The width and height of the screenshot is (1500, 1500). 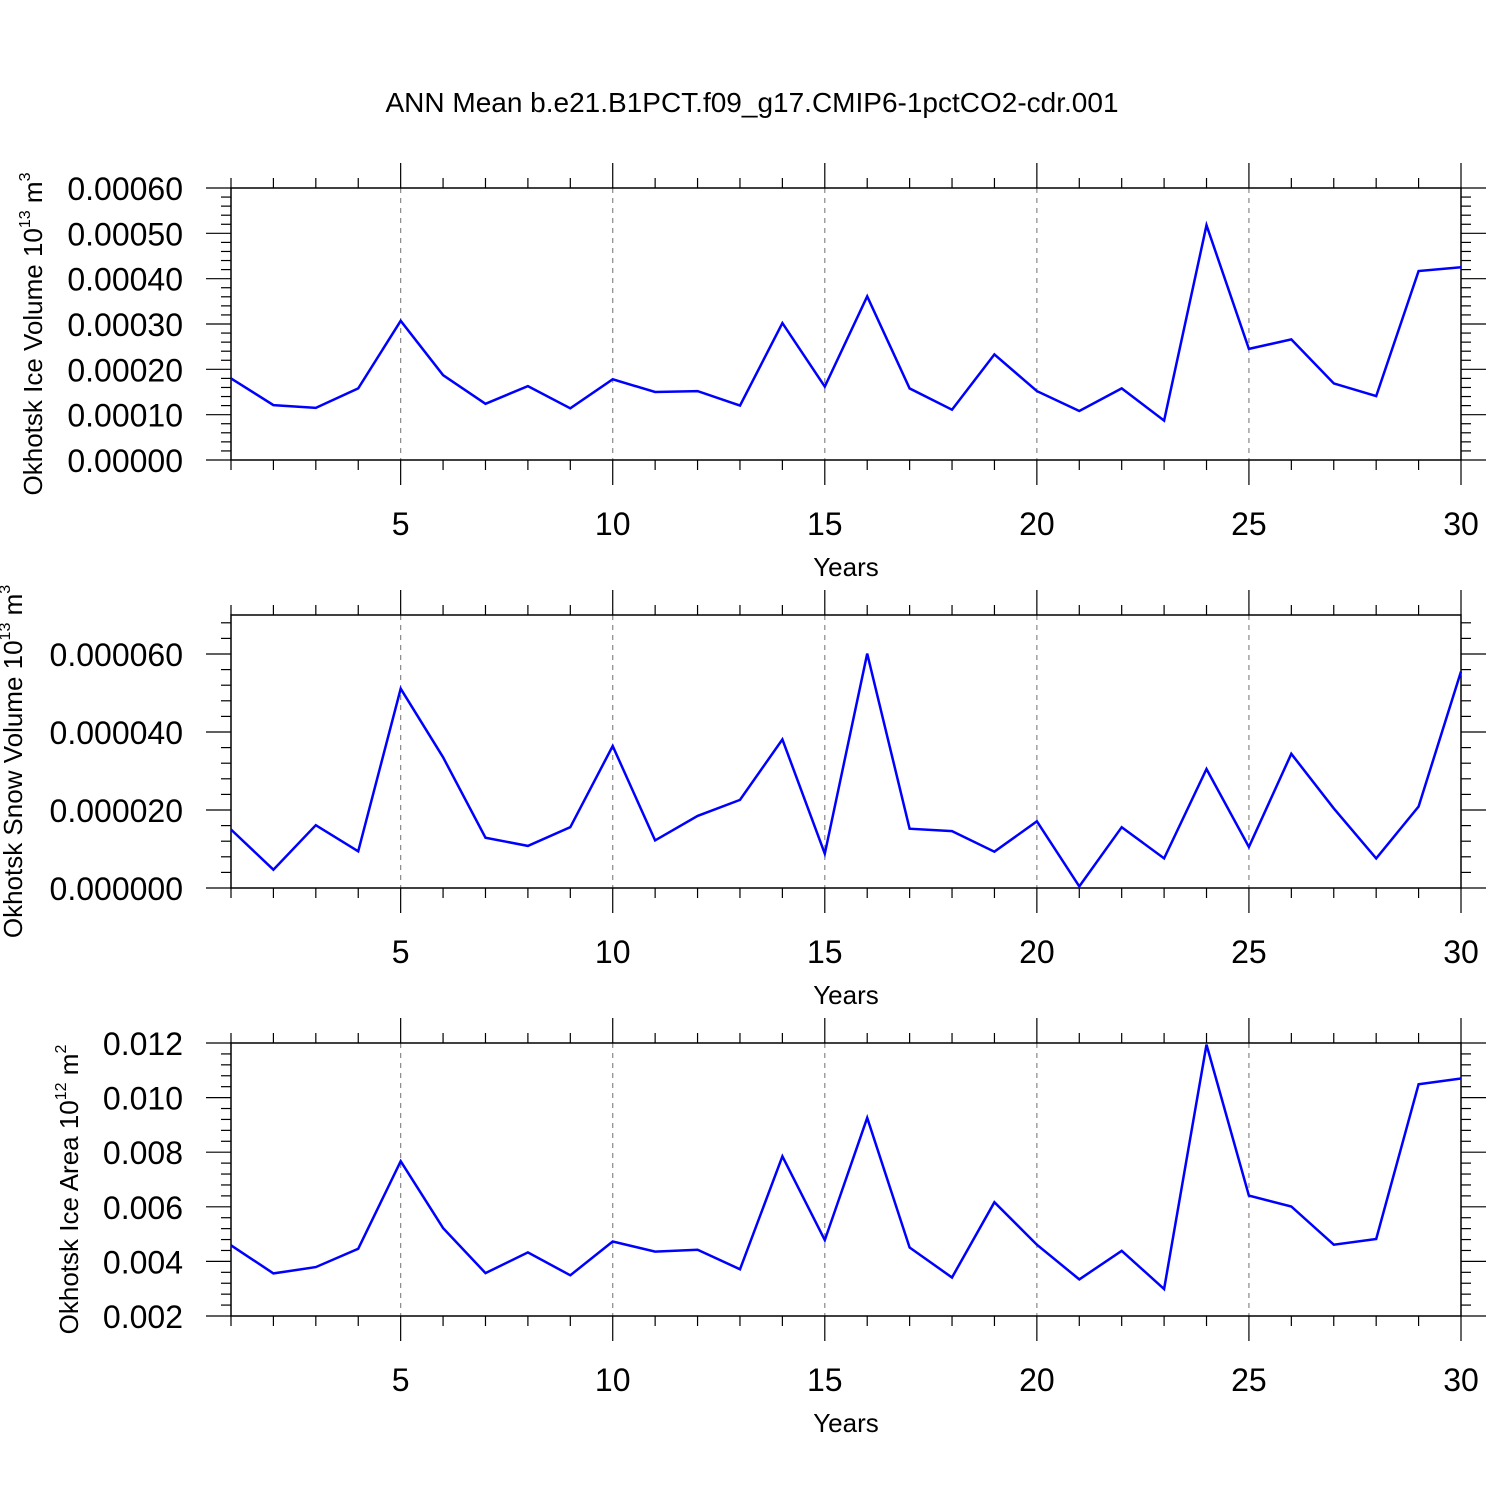 I want to click on snow-volume-xtick-label: 25, so click(x=1249, y=952).